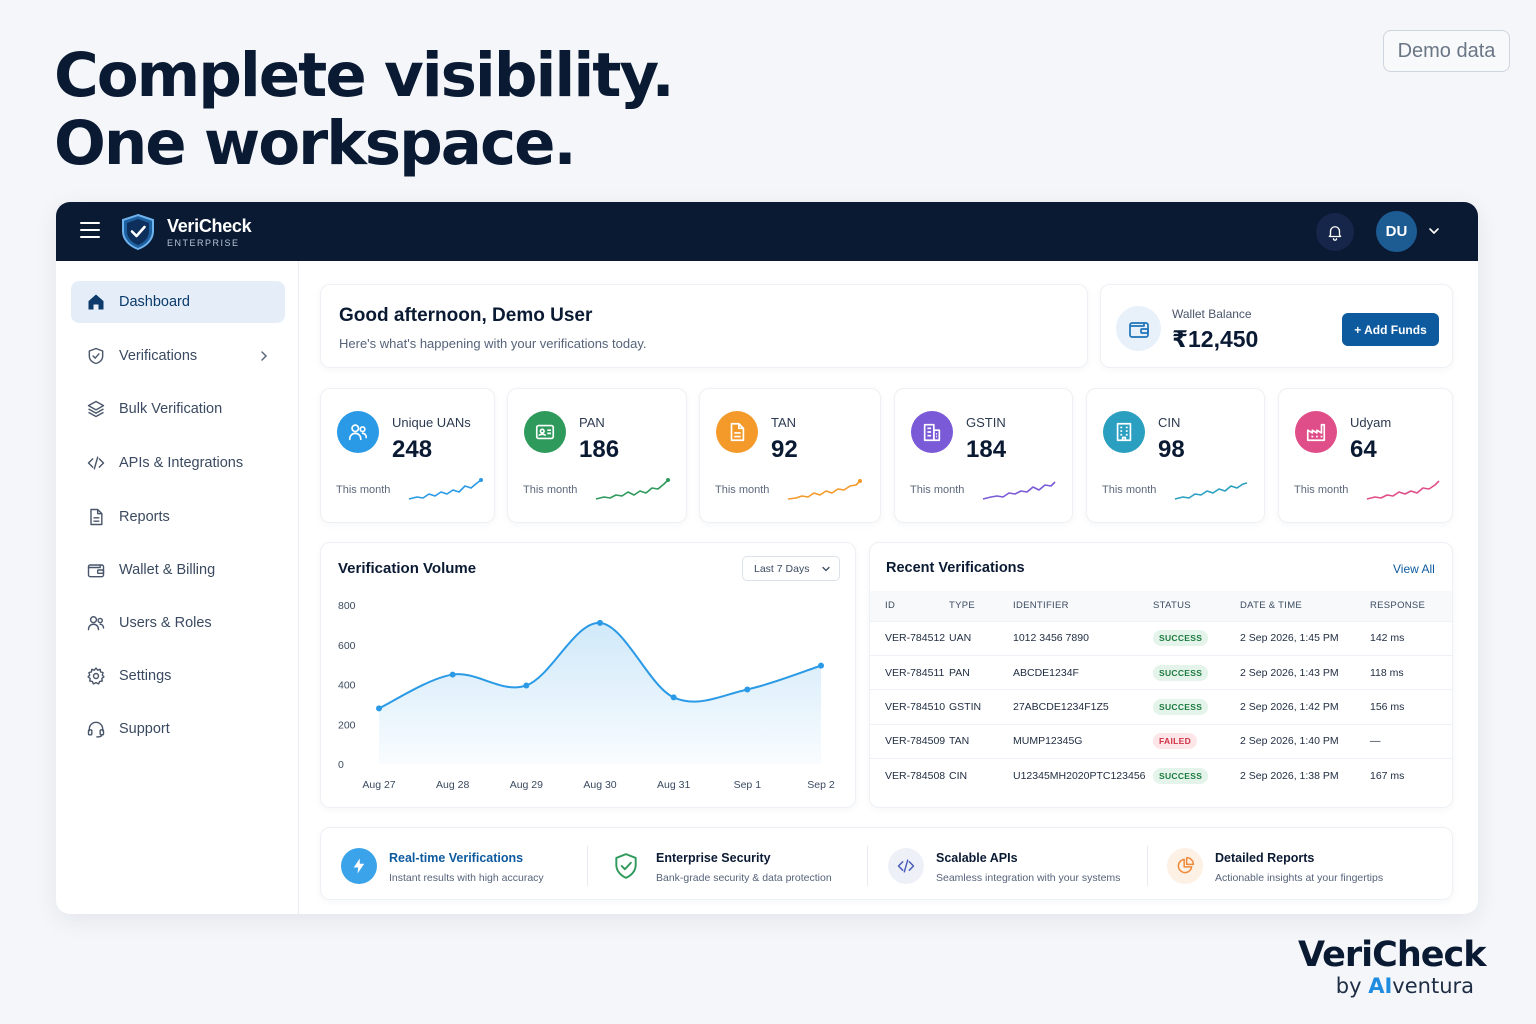 Image resolution: width=1536 pixels, height=1024 pixels. I want to click on x-tick-label: Aug 31, so click(673, 785).